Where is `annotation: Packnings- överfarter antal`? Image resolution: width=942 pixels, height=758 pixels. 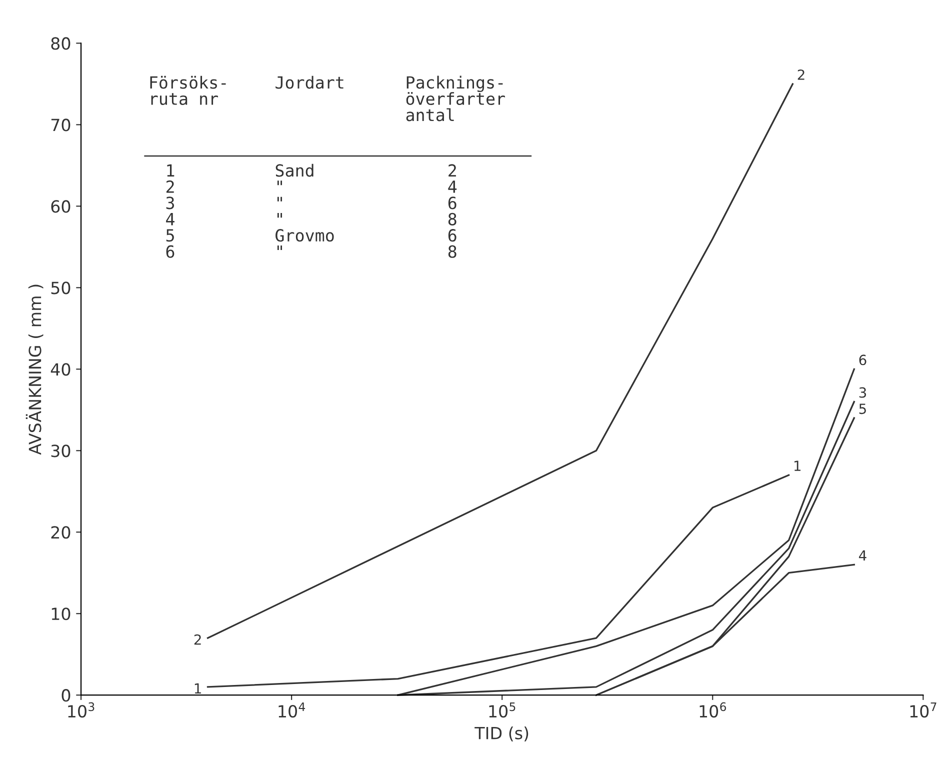 annotation: Packnings- överfarter antal is located at coordinates (455, 99).